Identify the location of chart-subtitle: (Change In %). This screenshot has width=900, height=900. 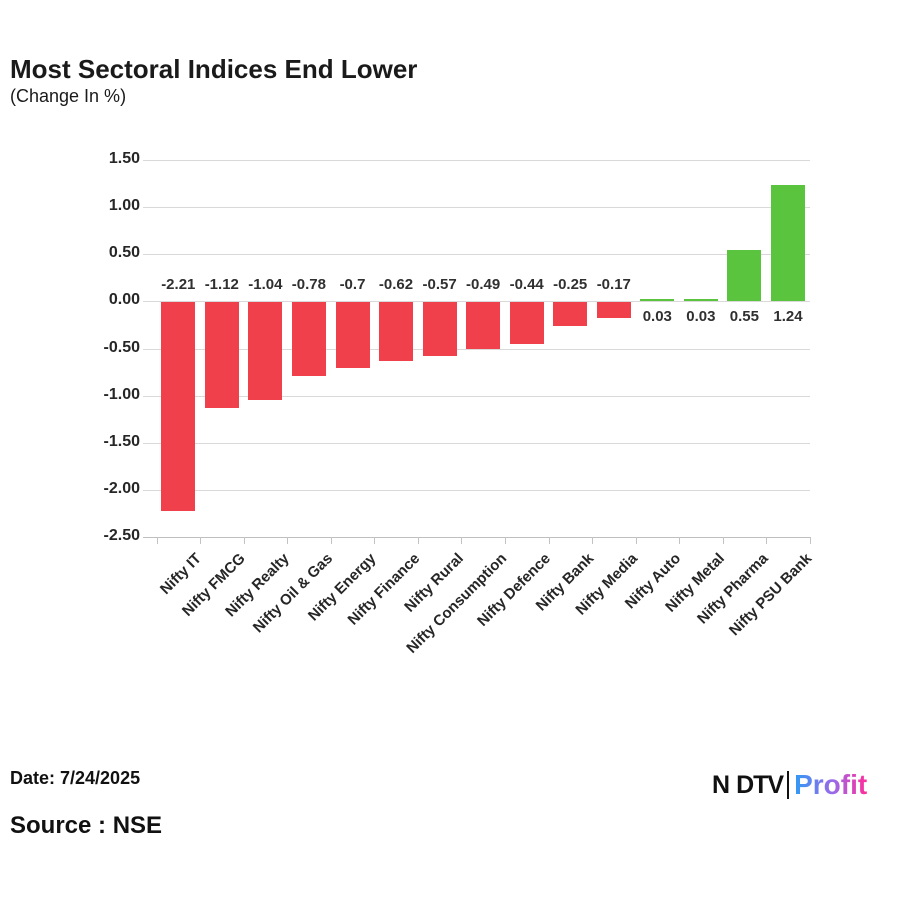
(68, 96).